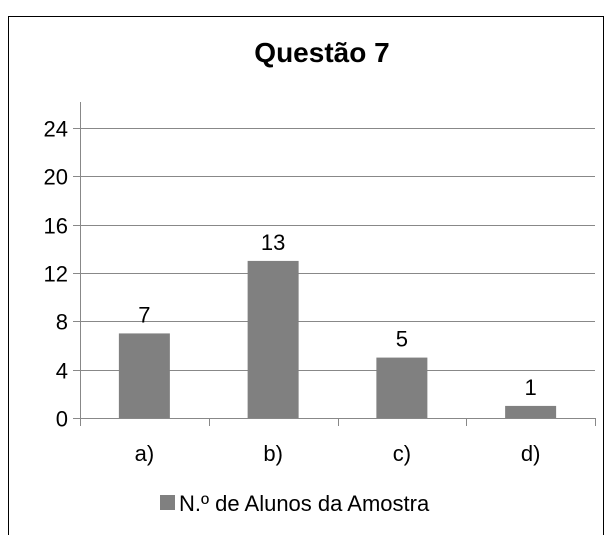  I want to click on y-tick-label: 20, so click(56, 177).